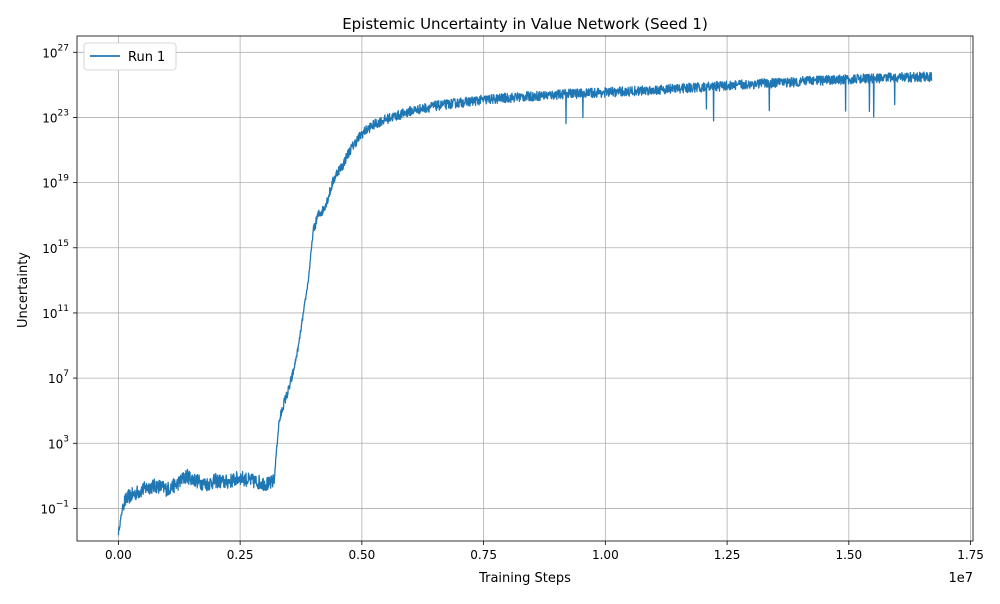 This screenshot has height=604, width=1000. I want to click on y-tick-label: 10¹⁹, so click(55, 182).